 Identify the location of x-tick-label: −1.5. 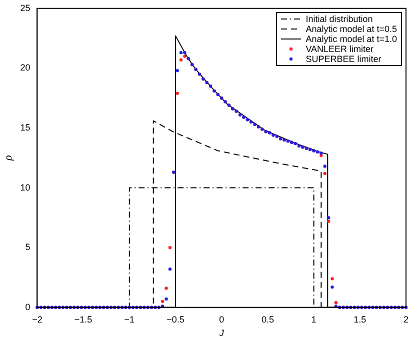
(83, 319).